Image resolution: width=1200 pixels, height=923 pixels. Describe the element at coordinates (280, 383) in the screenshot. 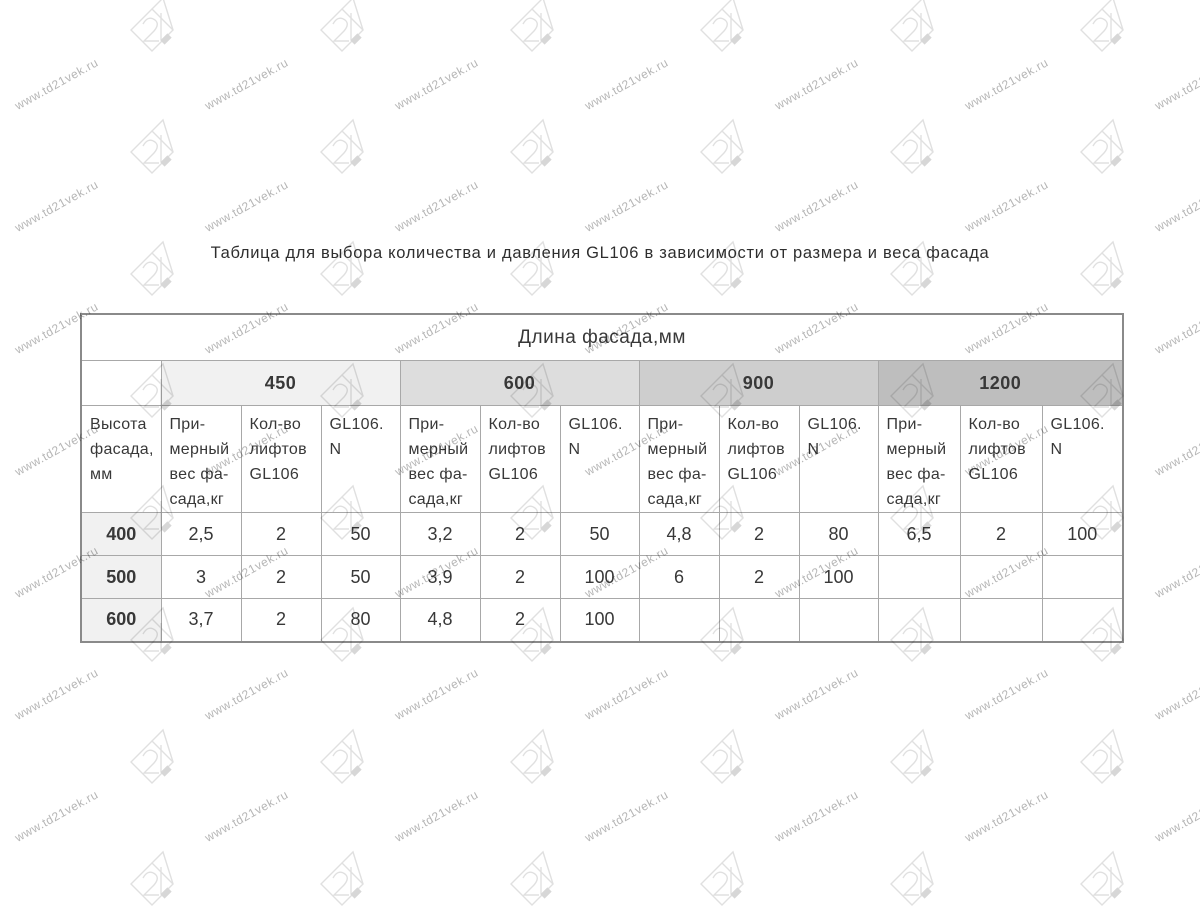

I see `group-header-450: 450` at that location.